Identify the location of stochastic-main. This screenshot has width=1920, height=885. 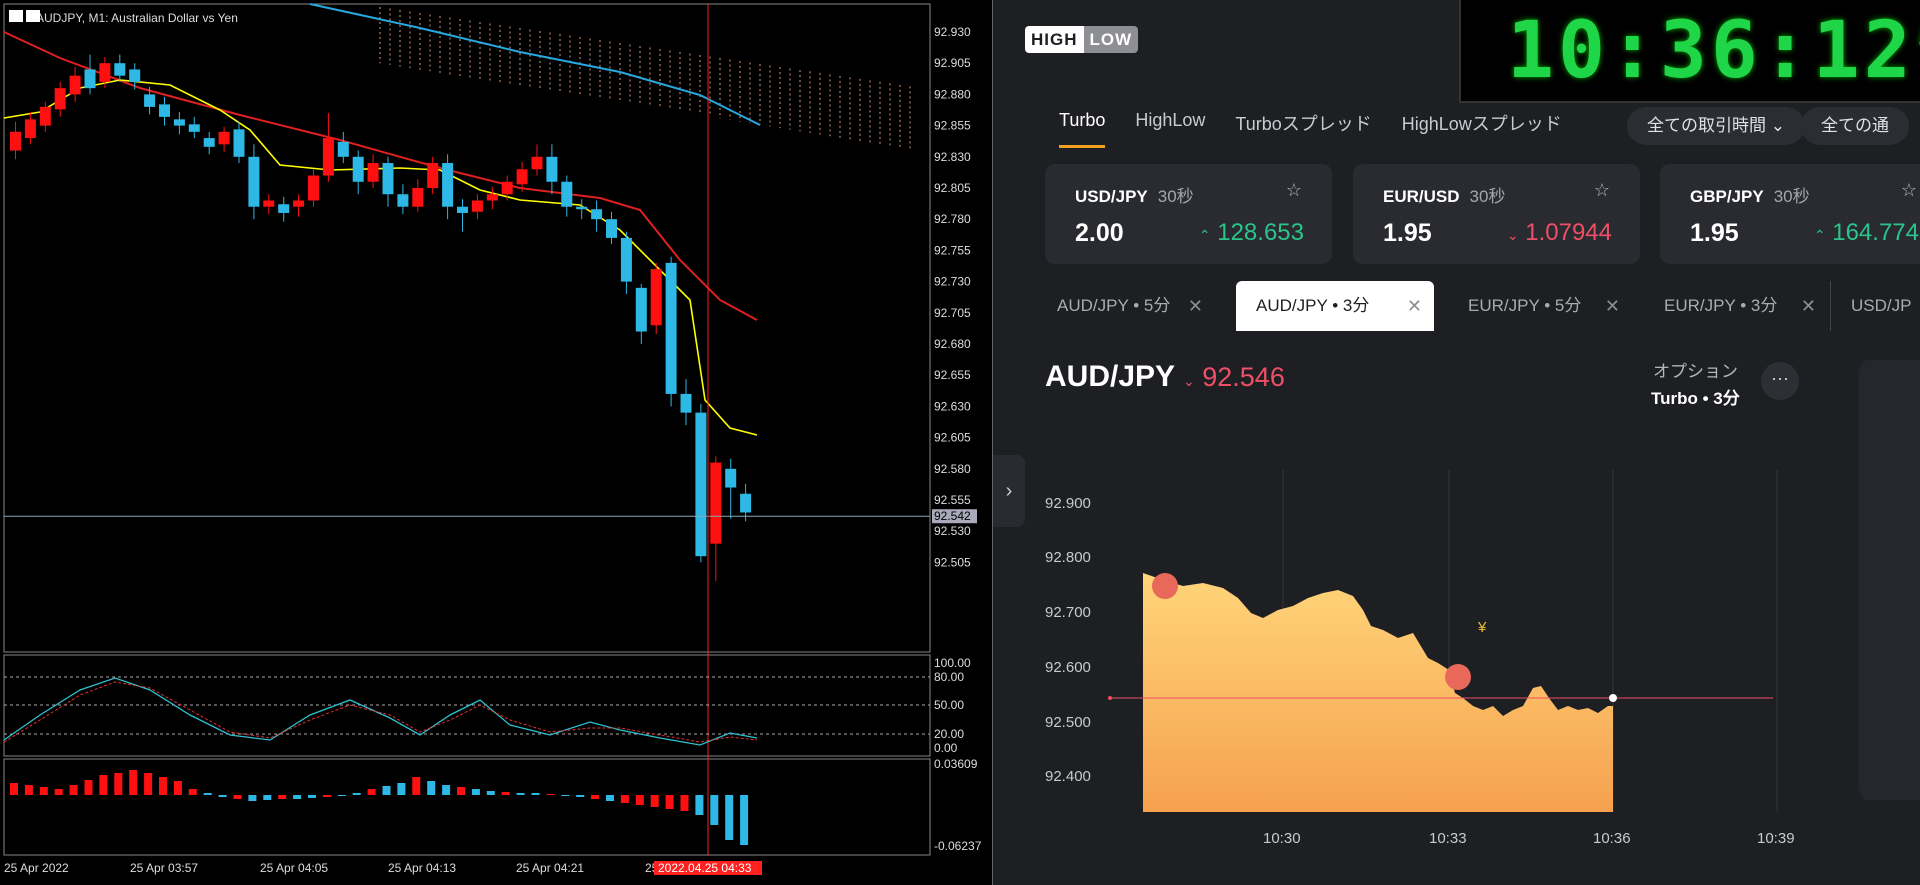
(380, 711).